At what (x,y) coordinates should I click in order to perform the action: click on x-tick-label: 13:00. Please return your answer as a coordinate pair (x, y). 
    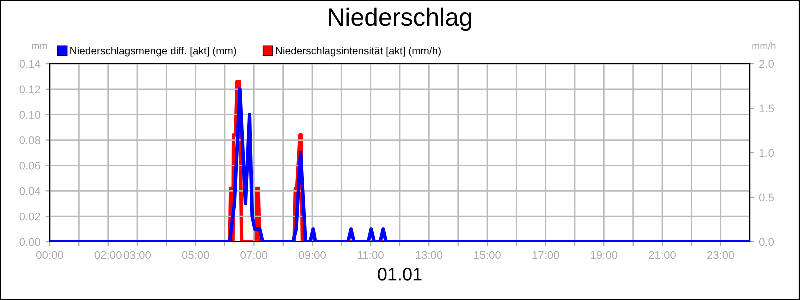
    Looking at the image, I should click on (429, 255).